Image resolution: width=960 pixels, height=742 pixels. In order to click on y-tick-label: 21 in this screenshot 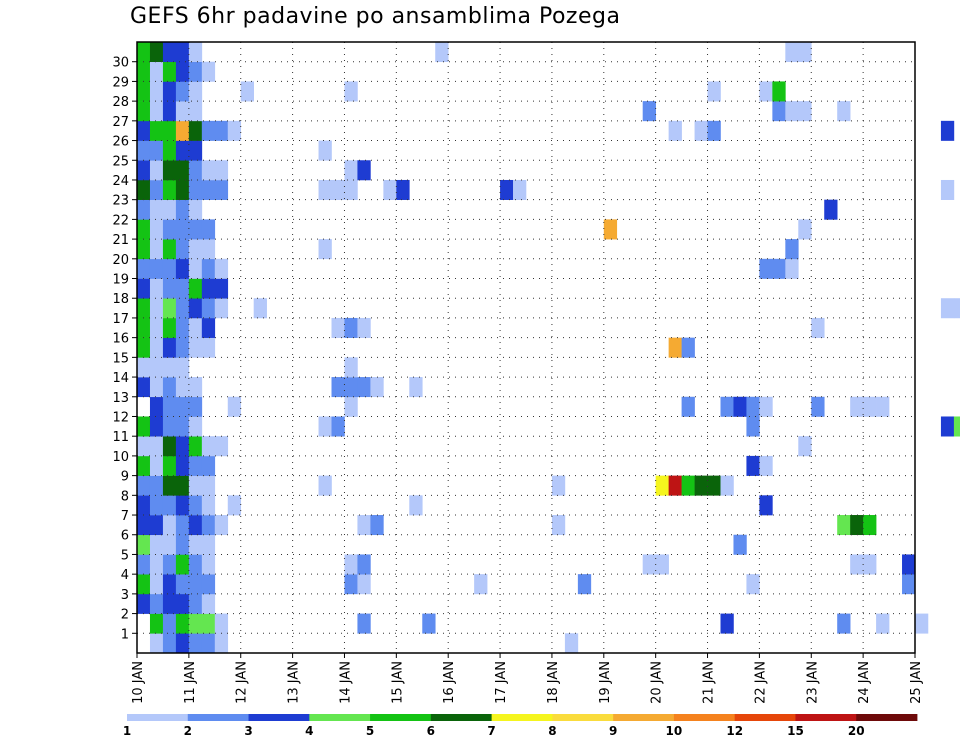, I will do `click(120, 240)`.